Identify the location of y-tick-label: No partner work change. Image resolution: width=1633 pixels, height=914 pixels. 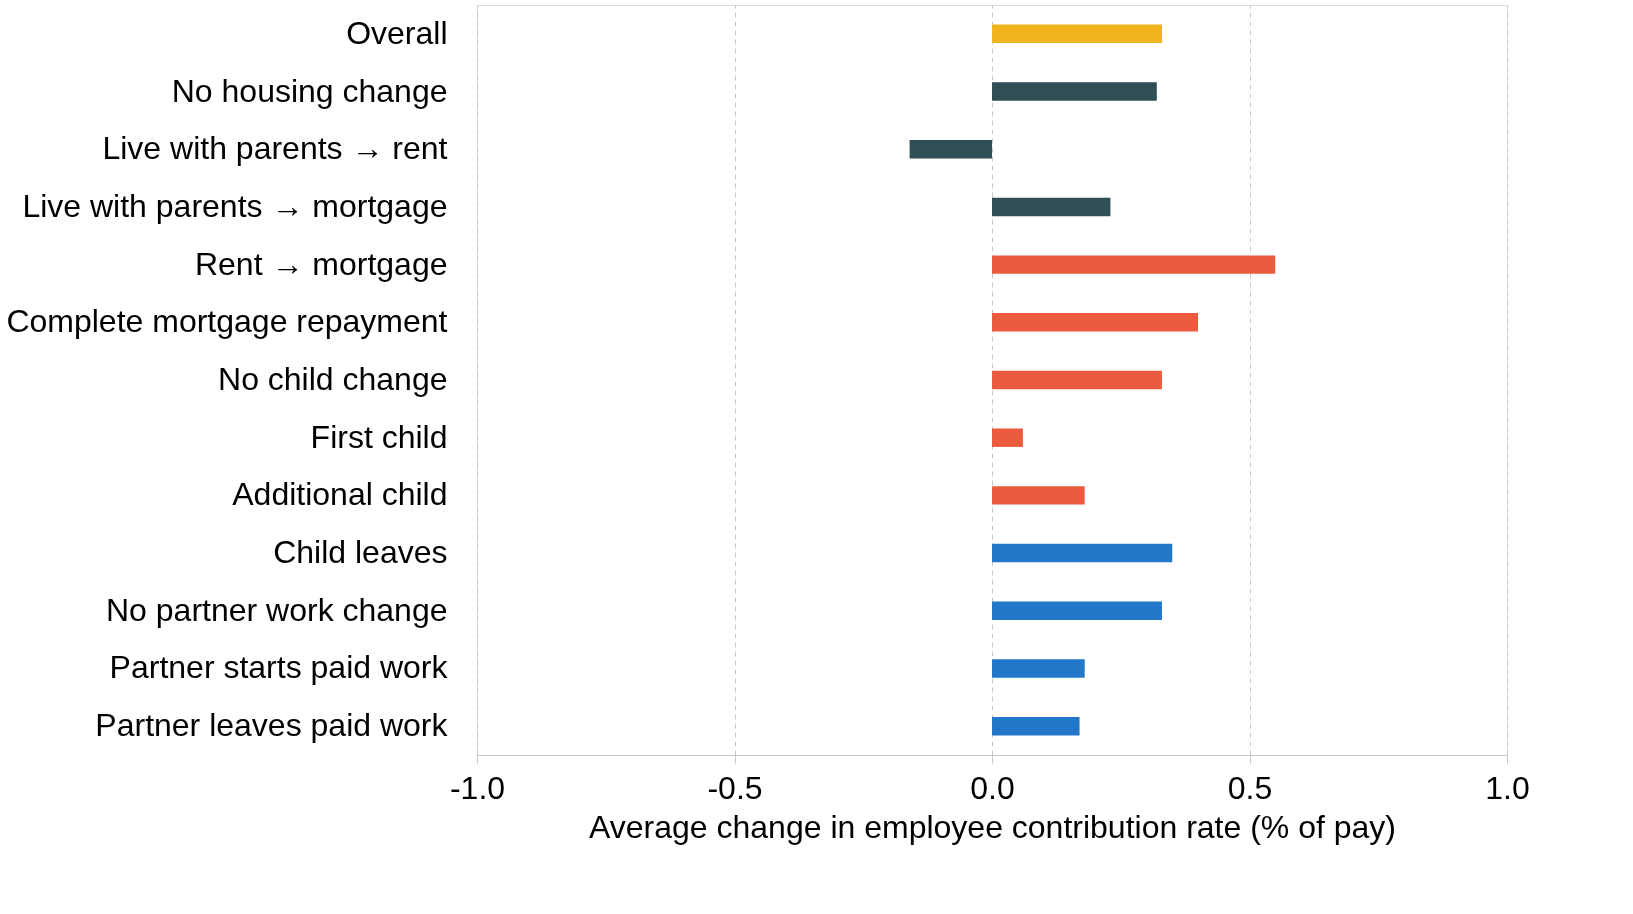
(276, 609).